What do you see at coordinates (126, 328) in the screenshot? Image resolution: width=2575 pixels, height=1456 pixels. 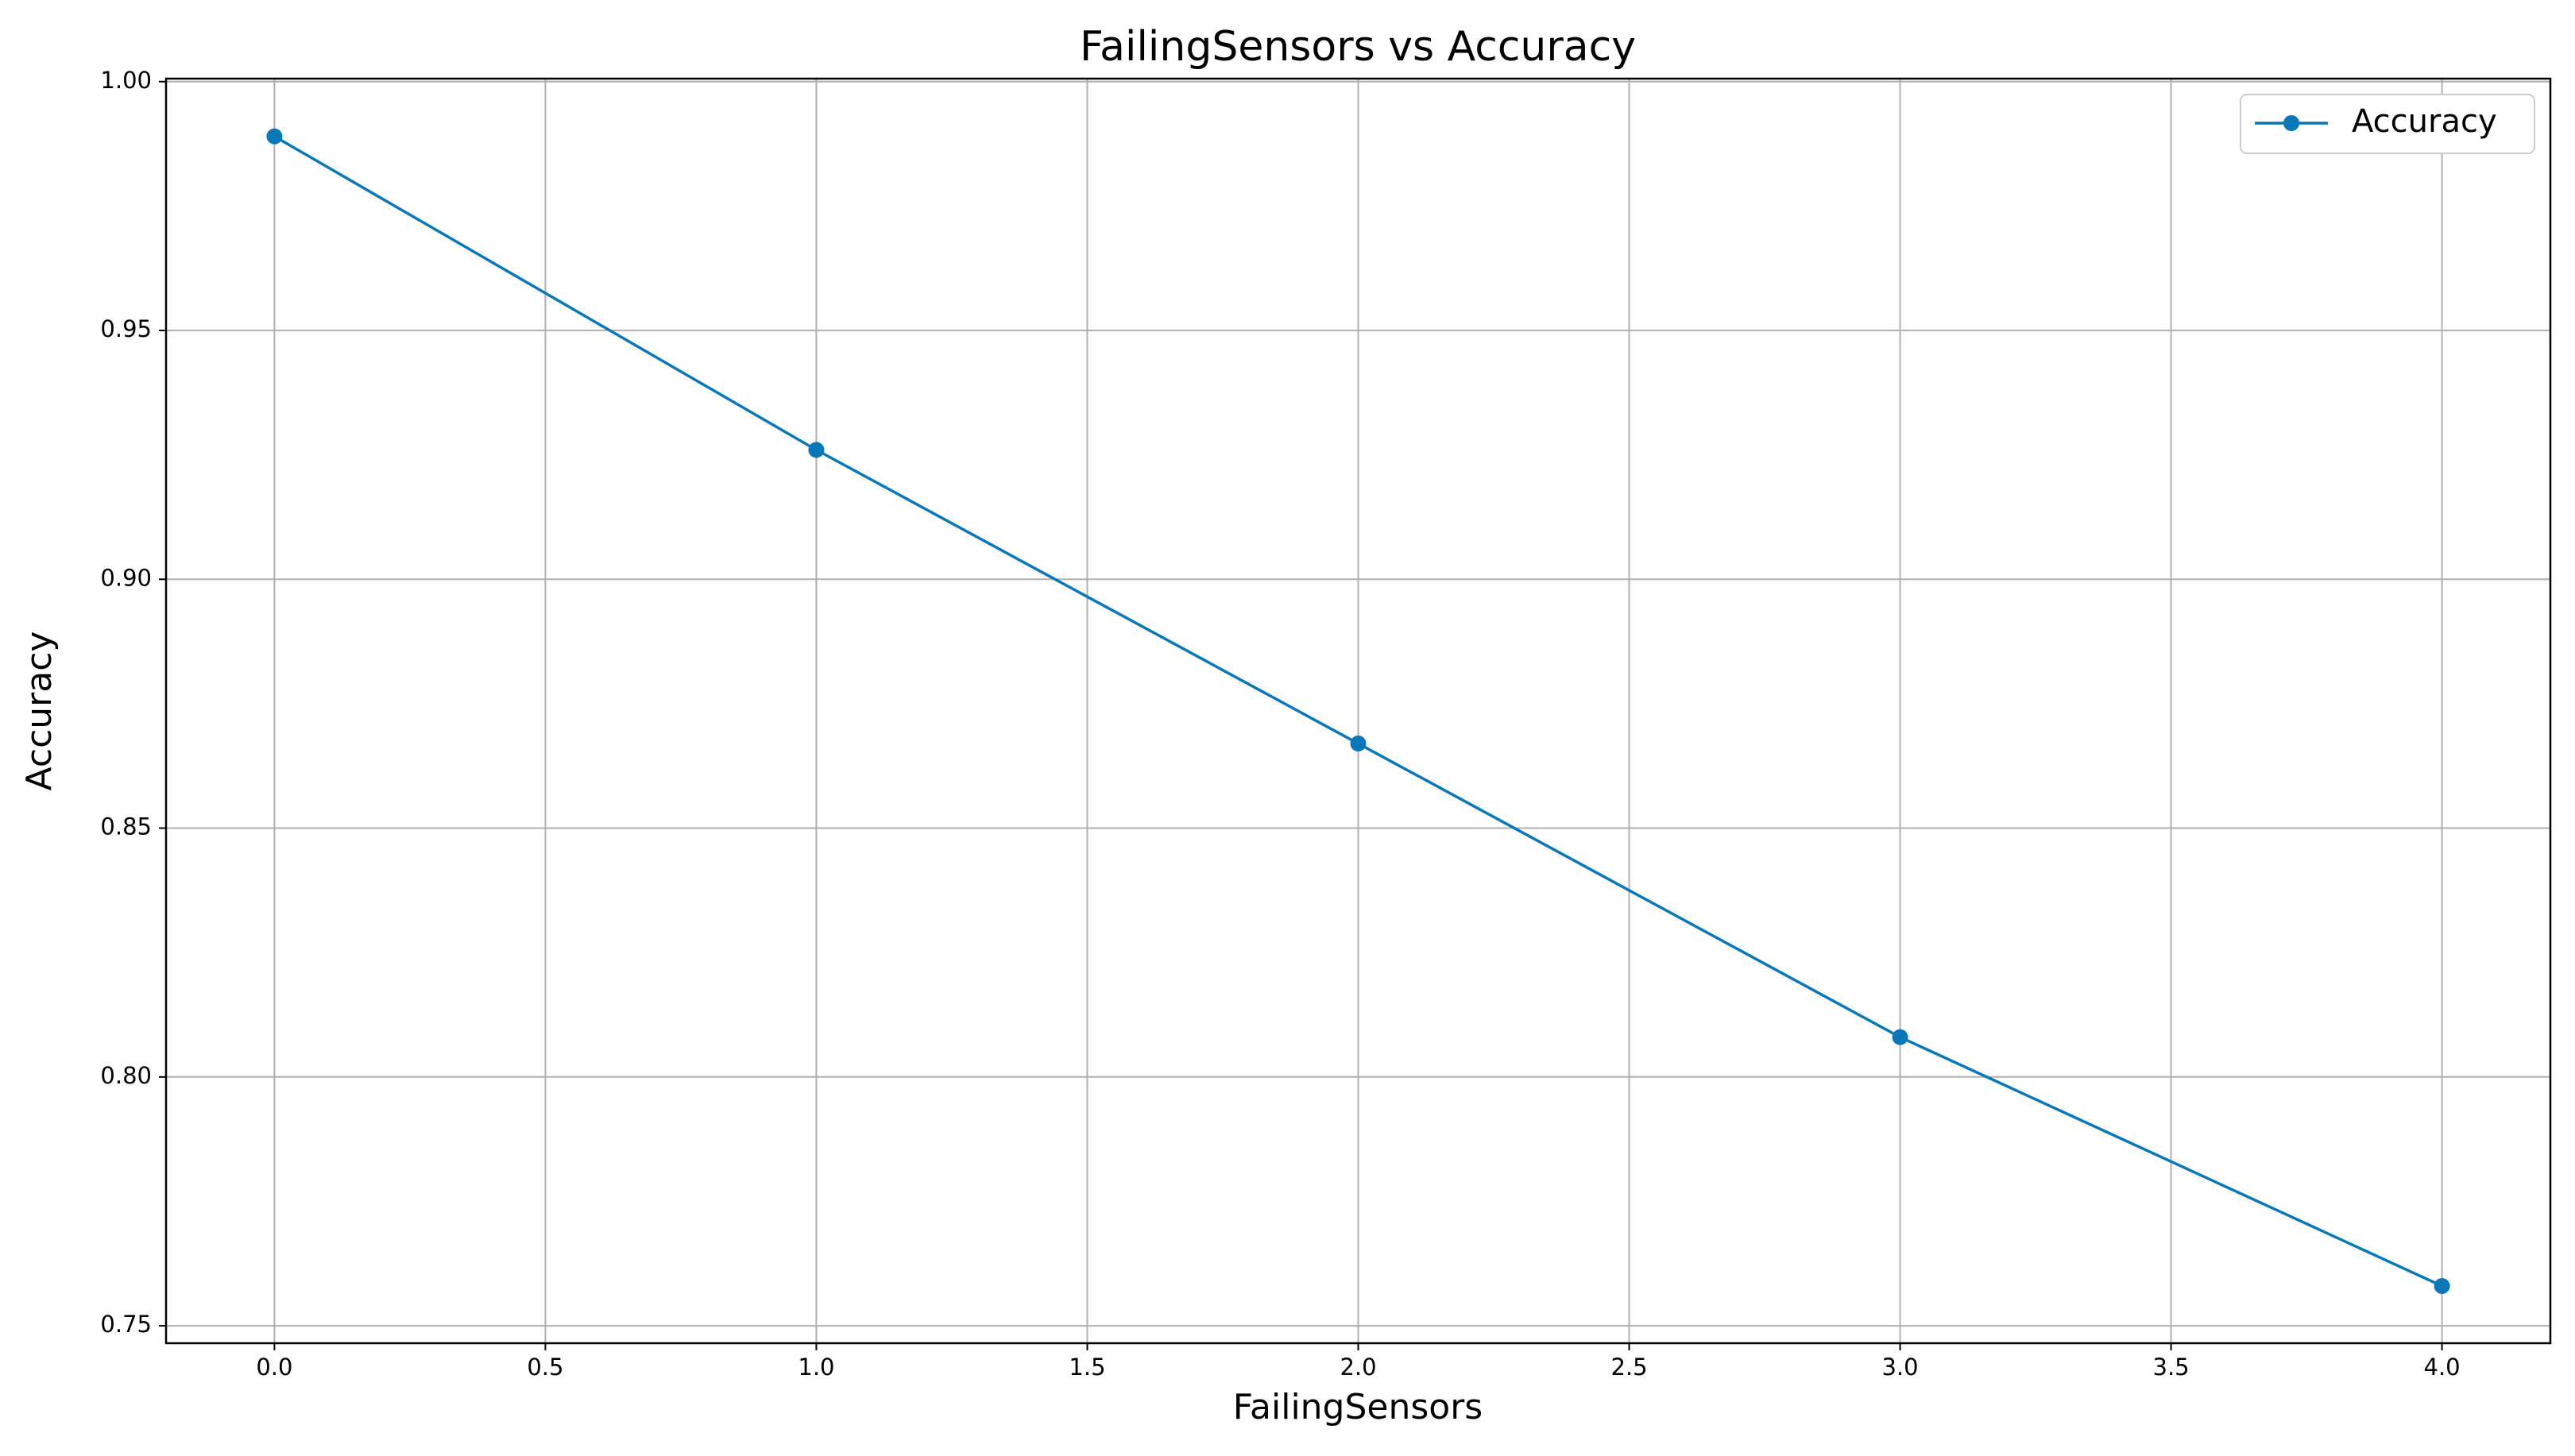 I see `y-tick-label: 0.95` at bounding box center [126, 328].